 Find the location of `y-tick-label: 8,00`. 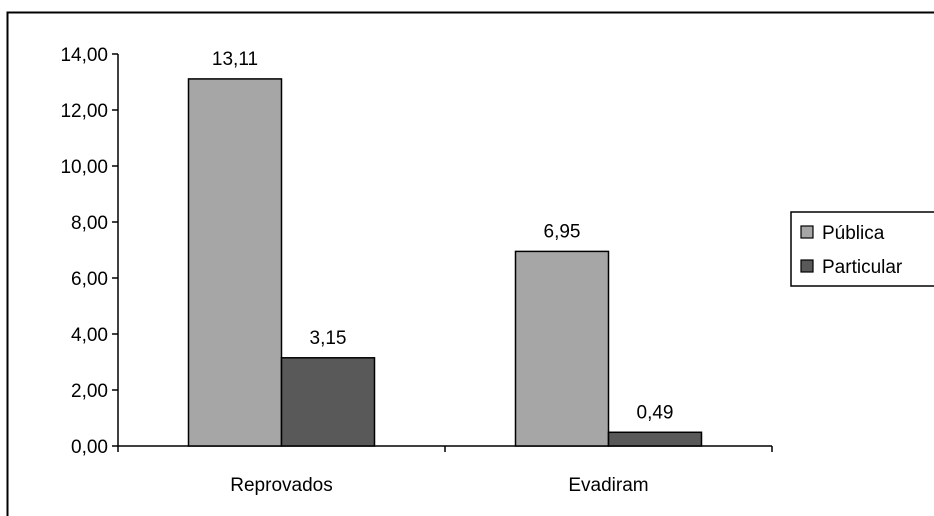

y-tick-label: 8,00 is located at coordinates (89, 223).